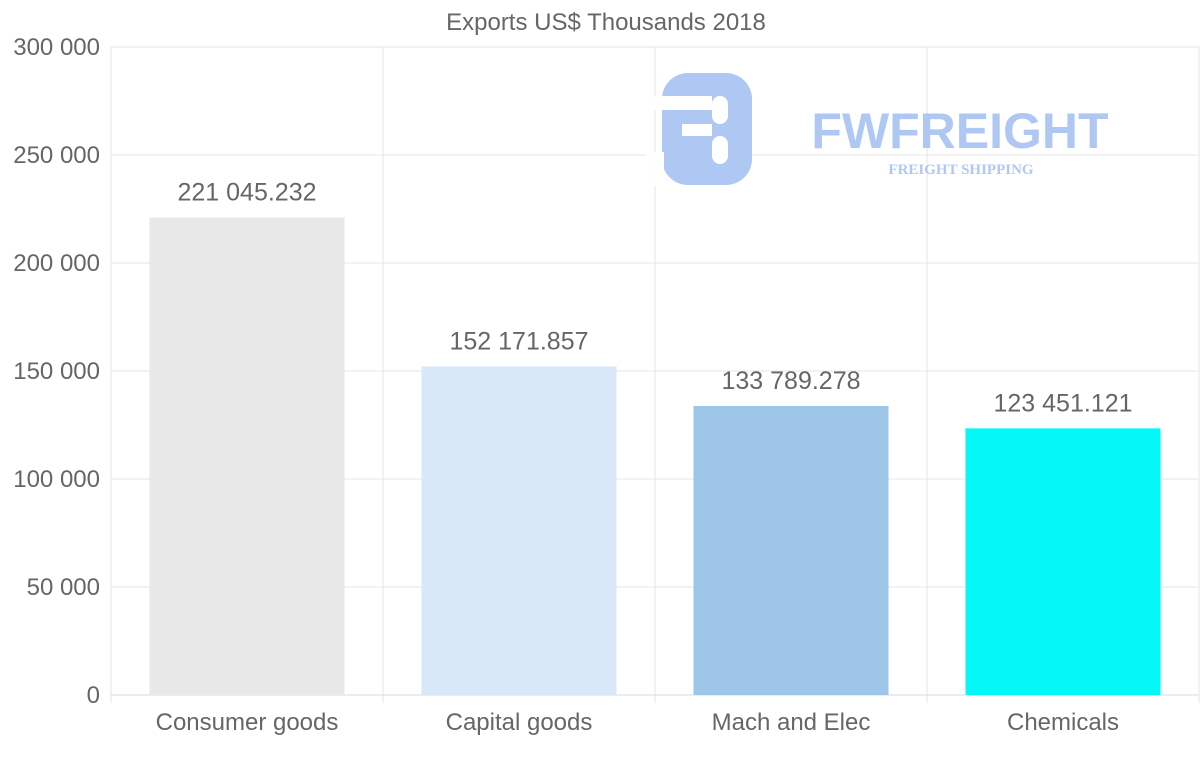 The image size is (1200, 763). Describe the element at coordinates (56, 47) in the screenshot. I see `y-tick-label: 300 000` at that location.